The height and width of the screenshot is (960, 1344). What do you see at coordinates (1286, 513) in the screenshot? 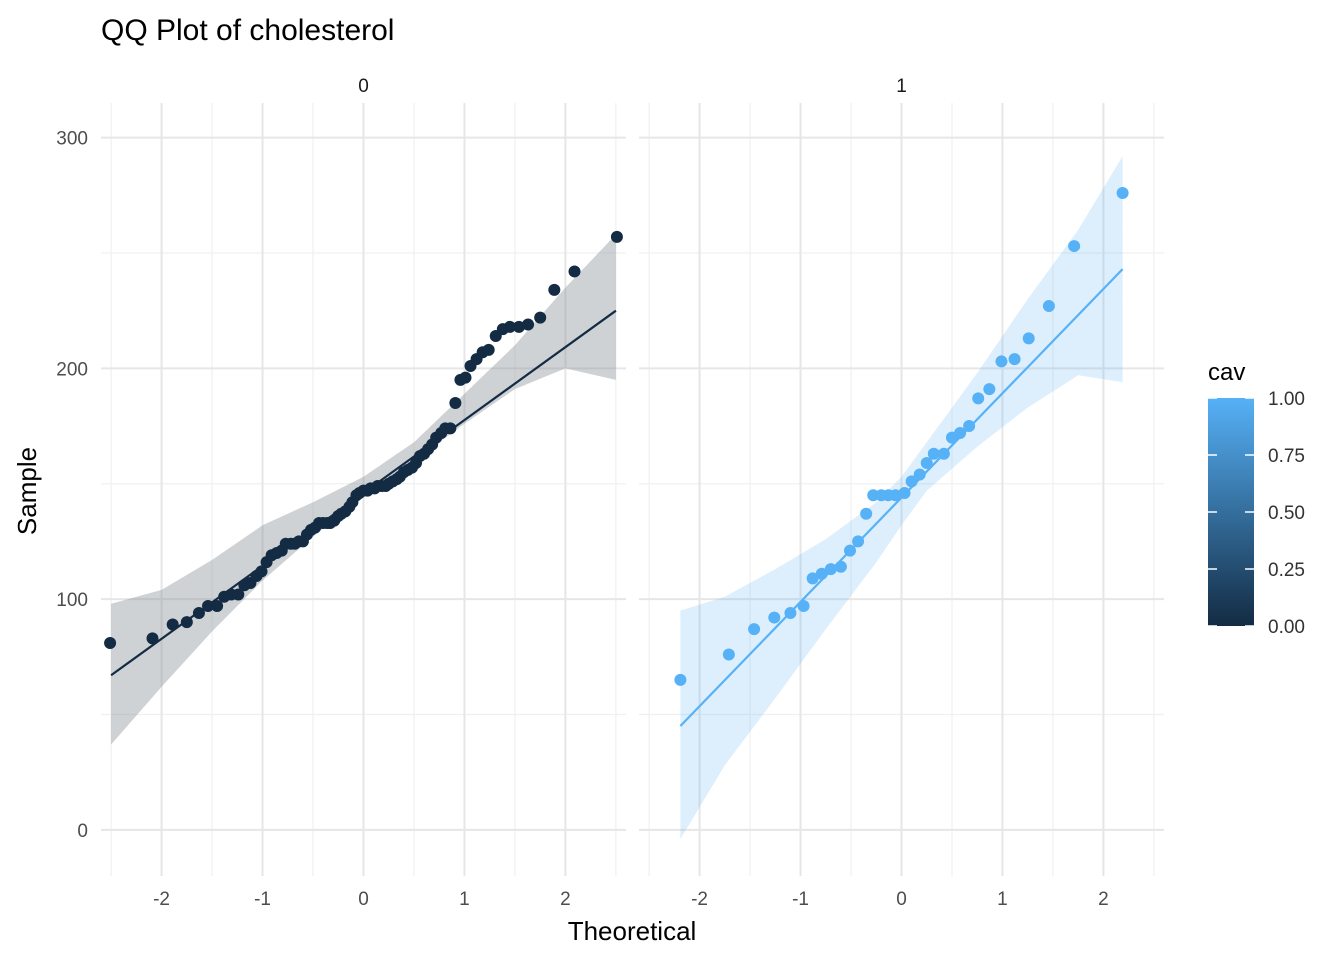
I see `legend-tick-label: 0.50` at bounding box center [1286, 513].